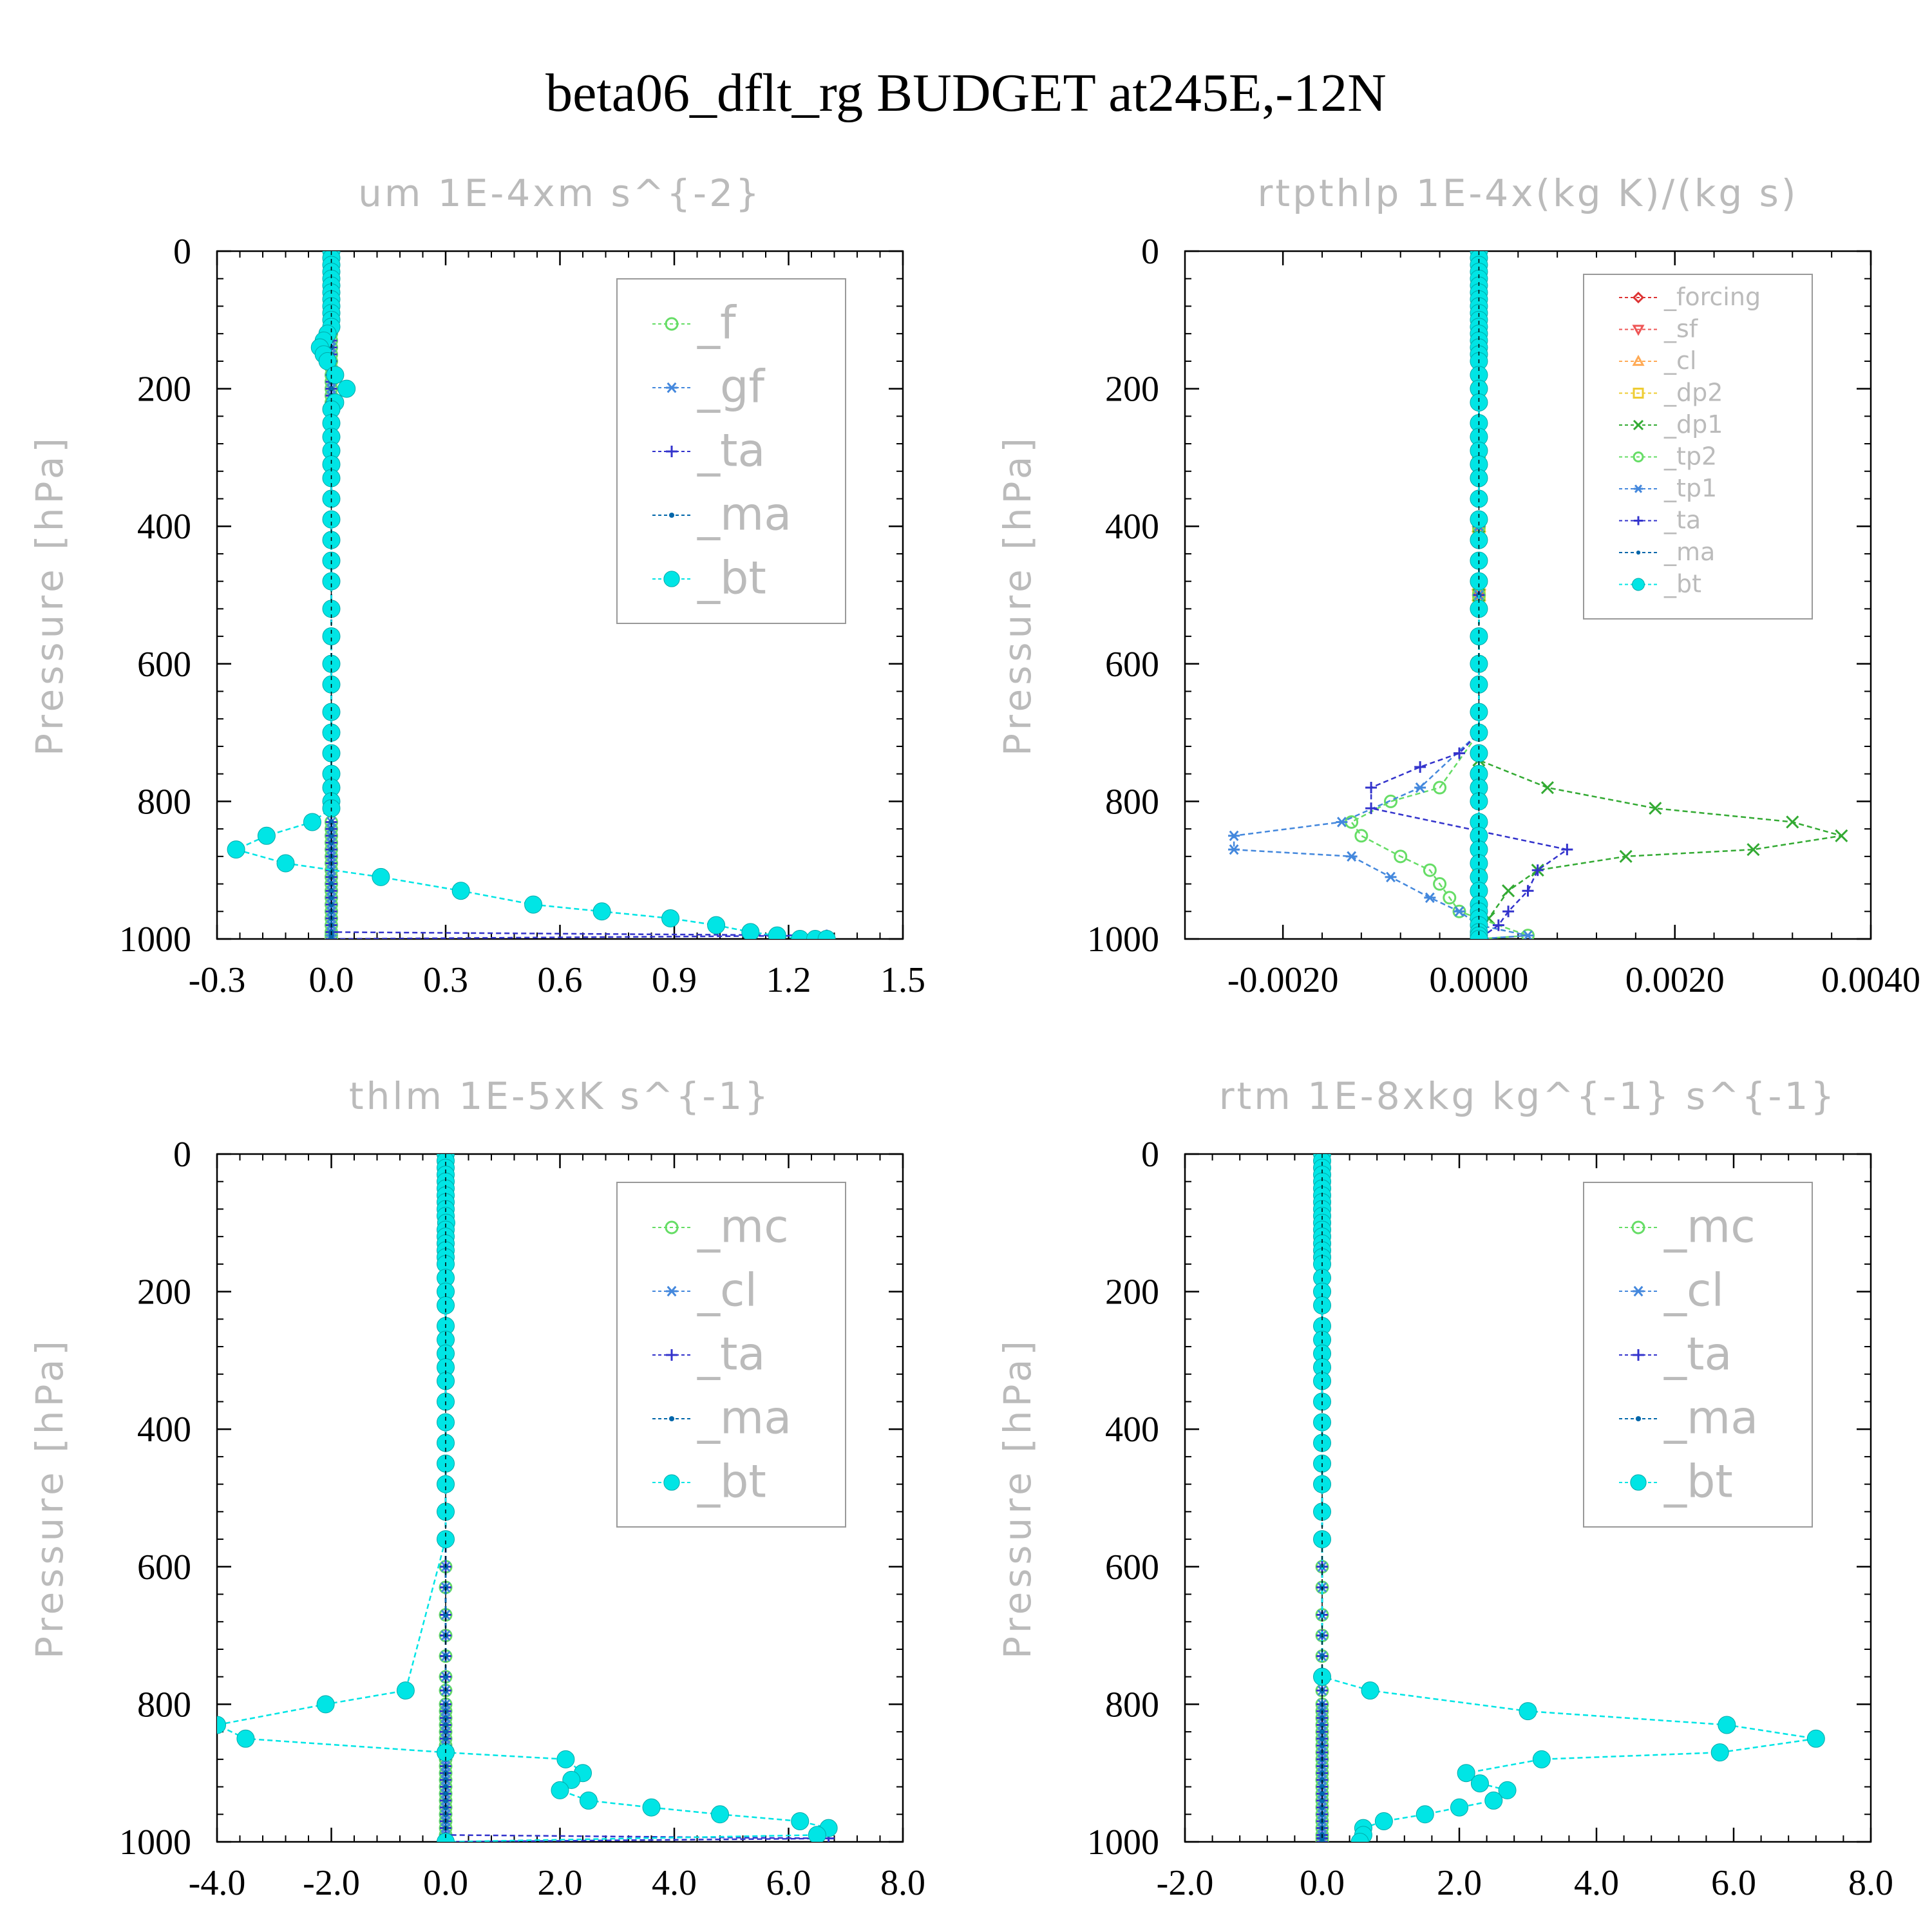 This screenshot has width=1932, height=1932. I want to click on legend-label: _f, so click(717, 322).